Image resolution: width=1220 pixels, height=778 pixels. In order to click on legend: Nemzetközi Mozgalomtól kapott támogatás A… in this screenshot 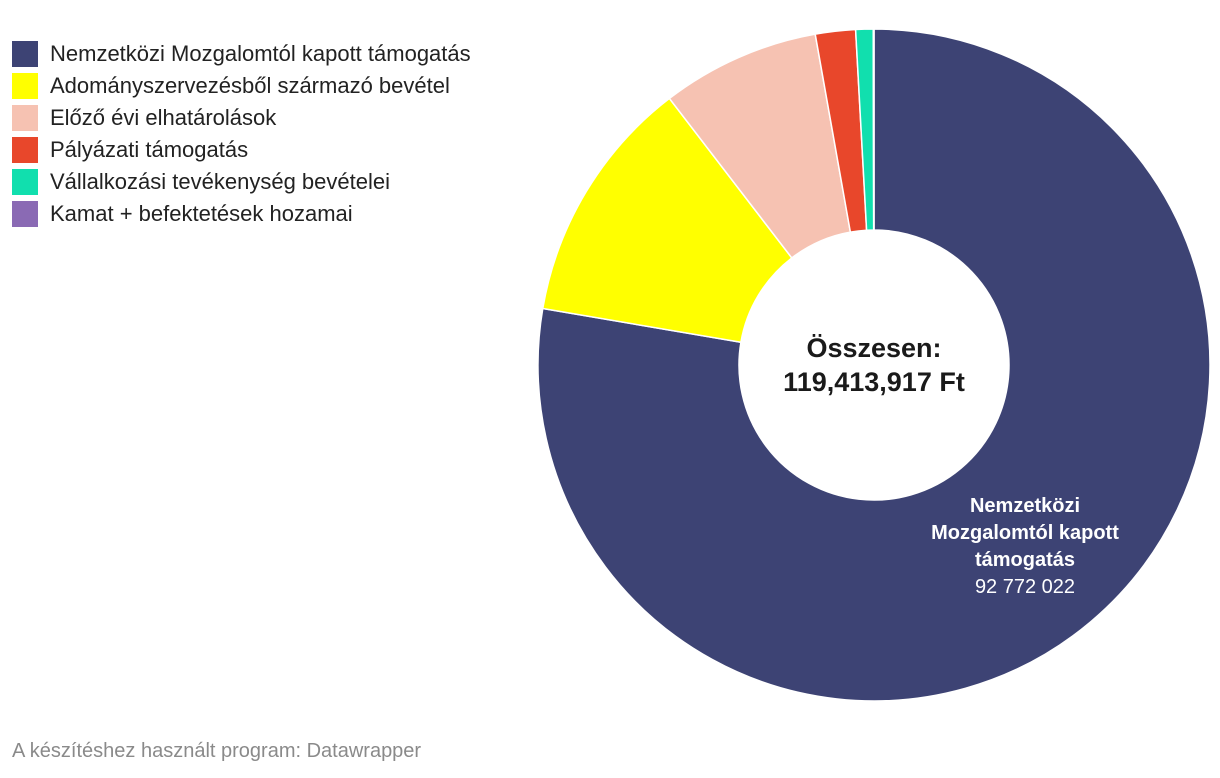, I will do `click(241, 134)`.